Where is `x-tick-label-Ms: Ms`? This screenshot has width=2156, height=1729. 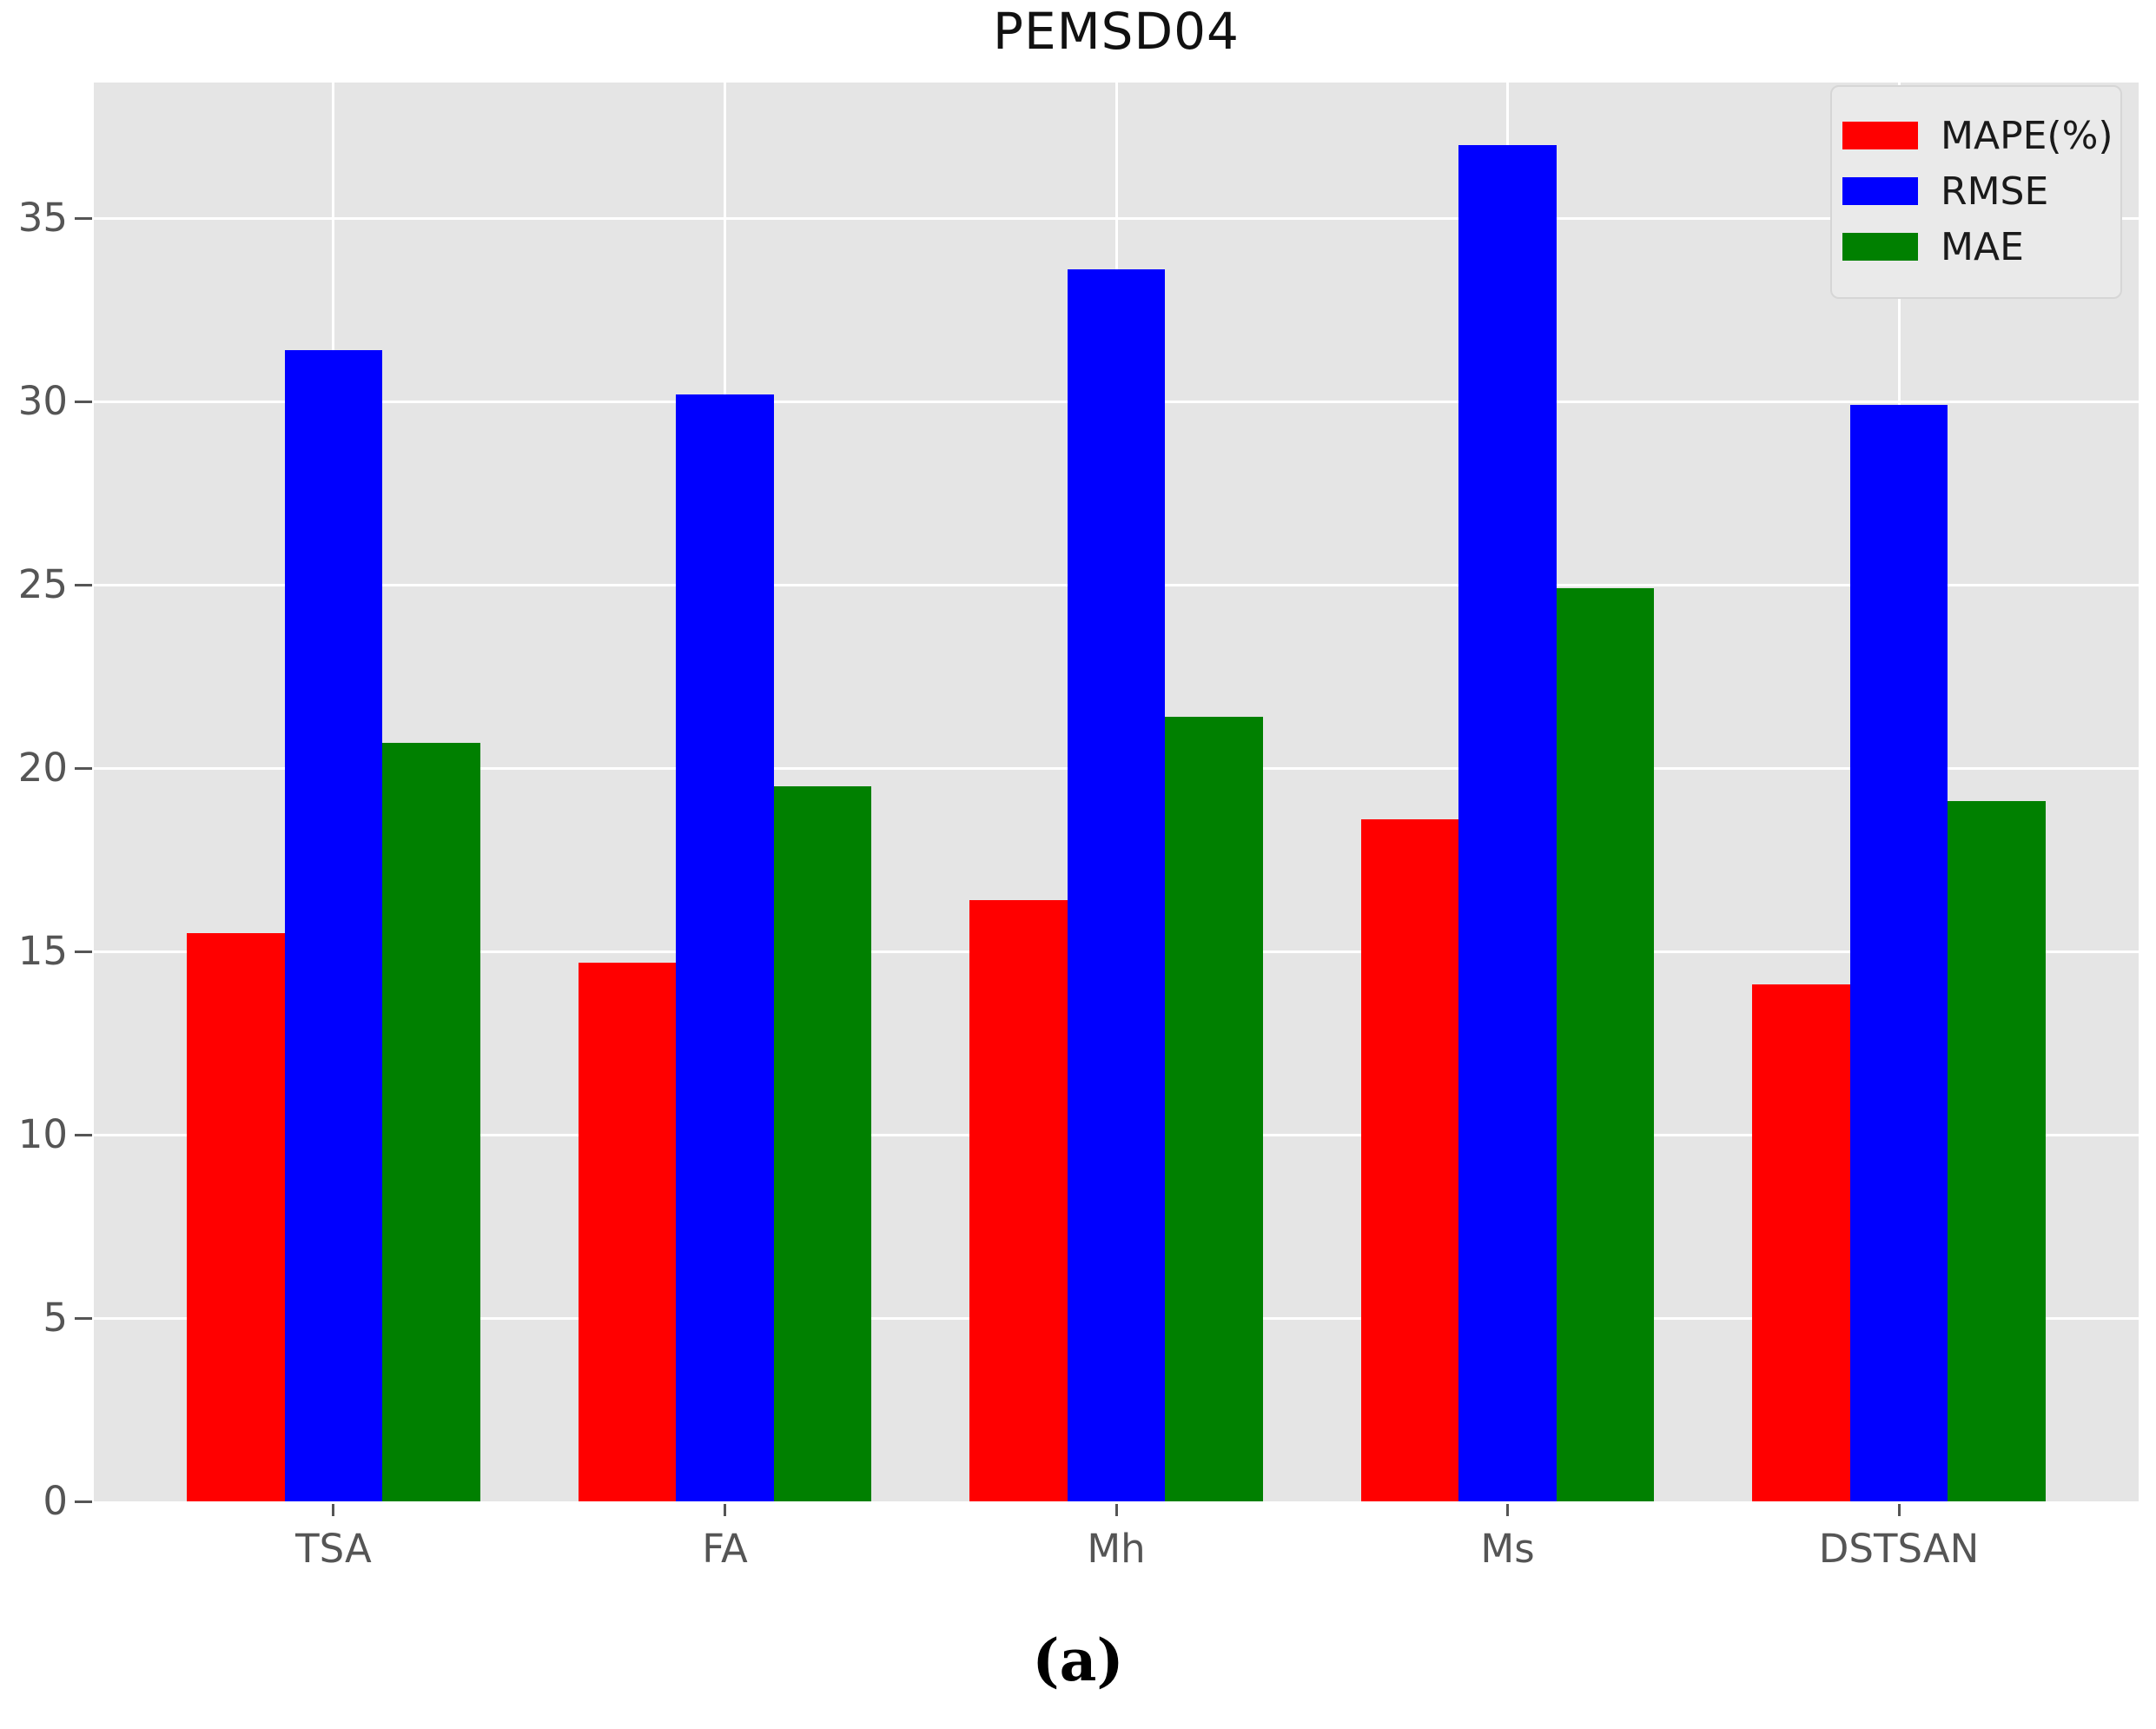
x-tick-label-Ms: Ms is located at coordinates (1507, 1549).